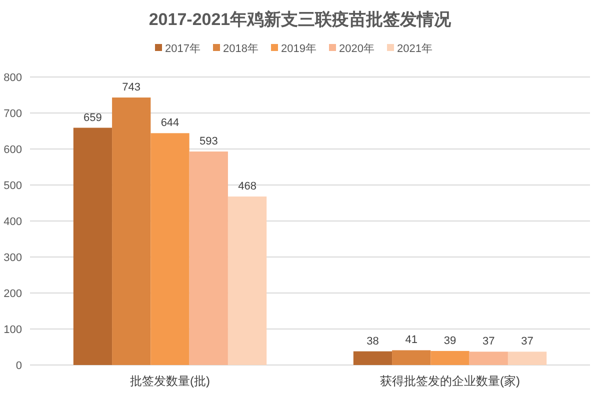 Image resolution: width=600 pixels, height=395 pixels. I want to click on y-tick-label: 400, so click(13, 222).